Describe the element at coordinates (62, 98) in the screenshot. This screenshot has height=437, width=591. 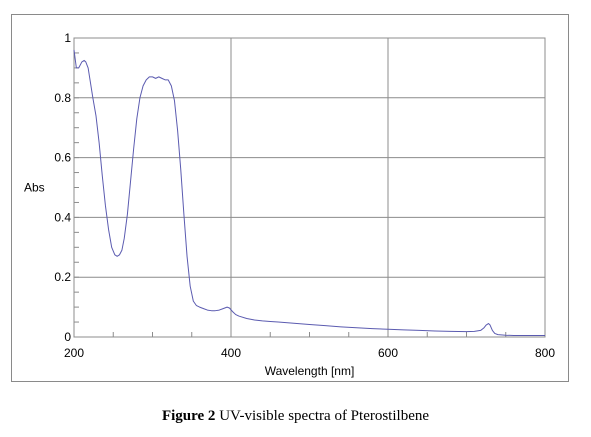
I see `y-tick-label: 0.8` at that location.